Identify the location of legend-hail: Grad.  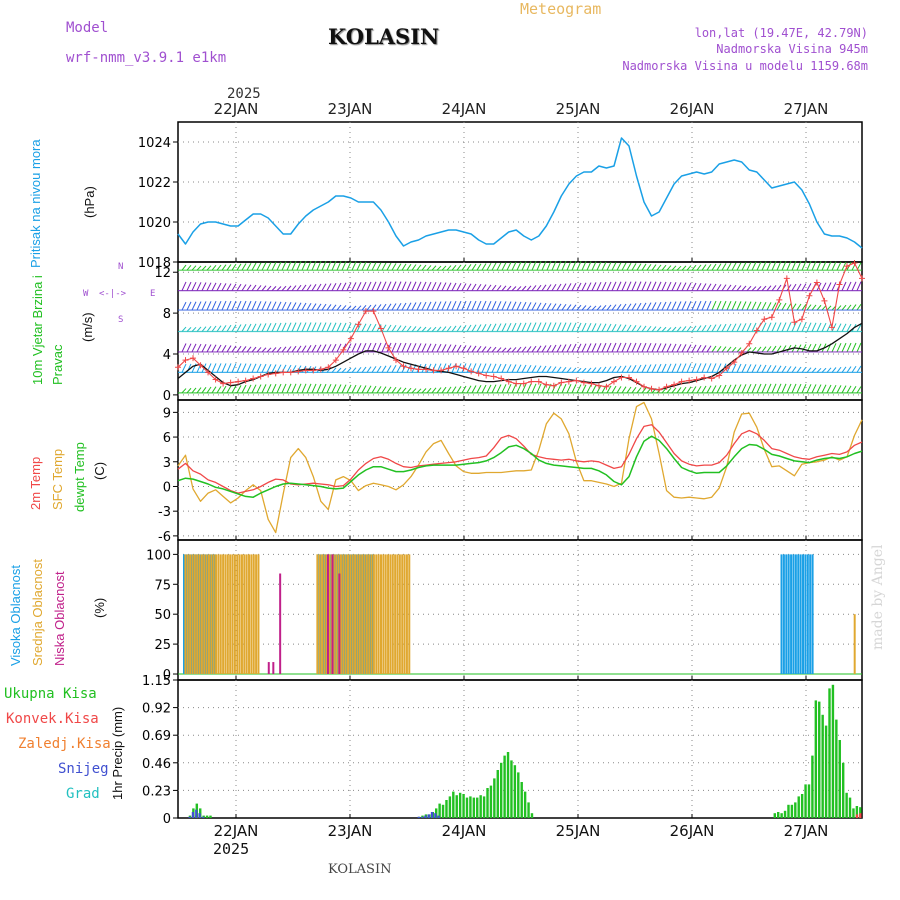
(83, 794).